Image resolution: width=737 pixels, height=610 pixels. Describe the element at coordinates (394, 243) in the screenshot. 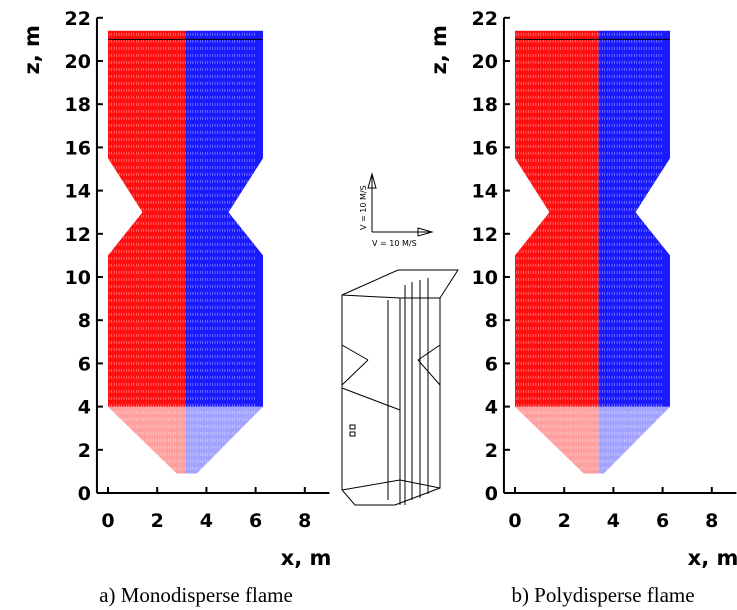

I see `inset-horizontal-label: V = 10 M/S` at that location.